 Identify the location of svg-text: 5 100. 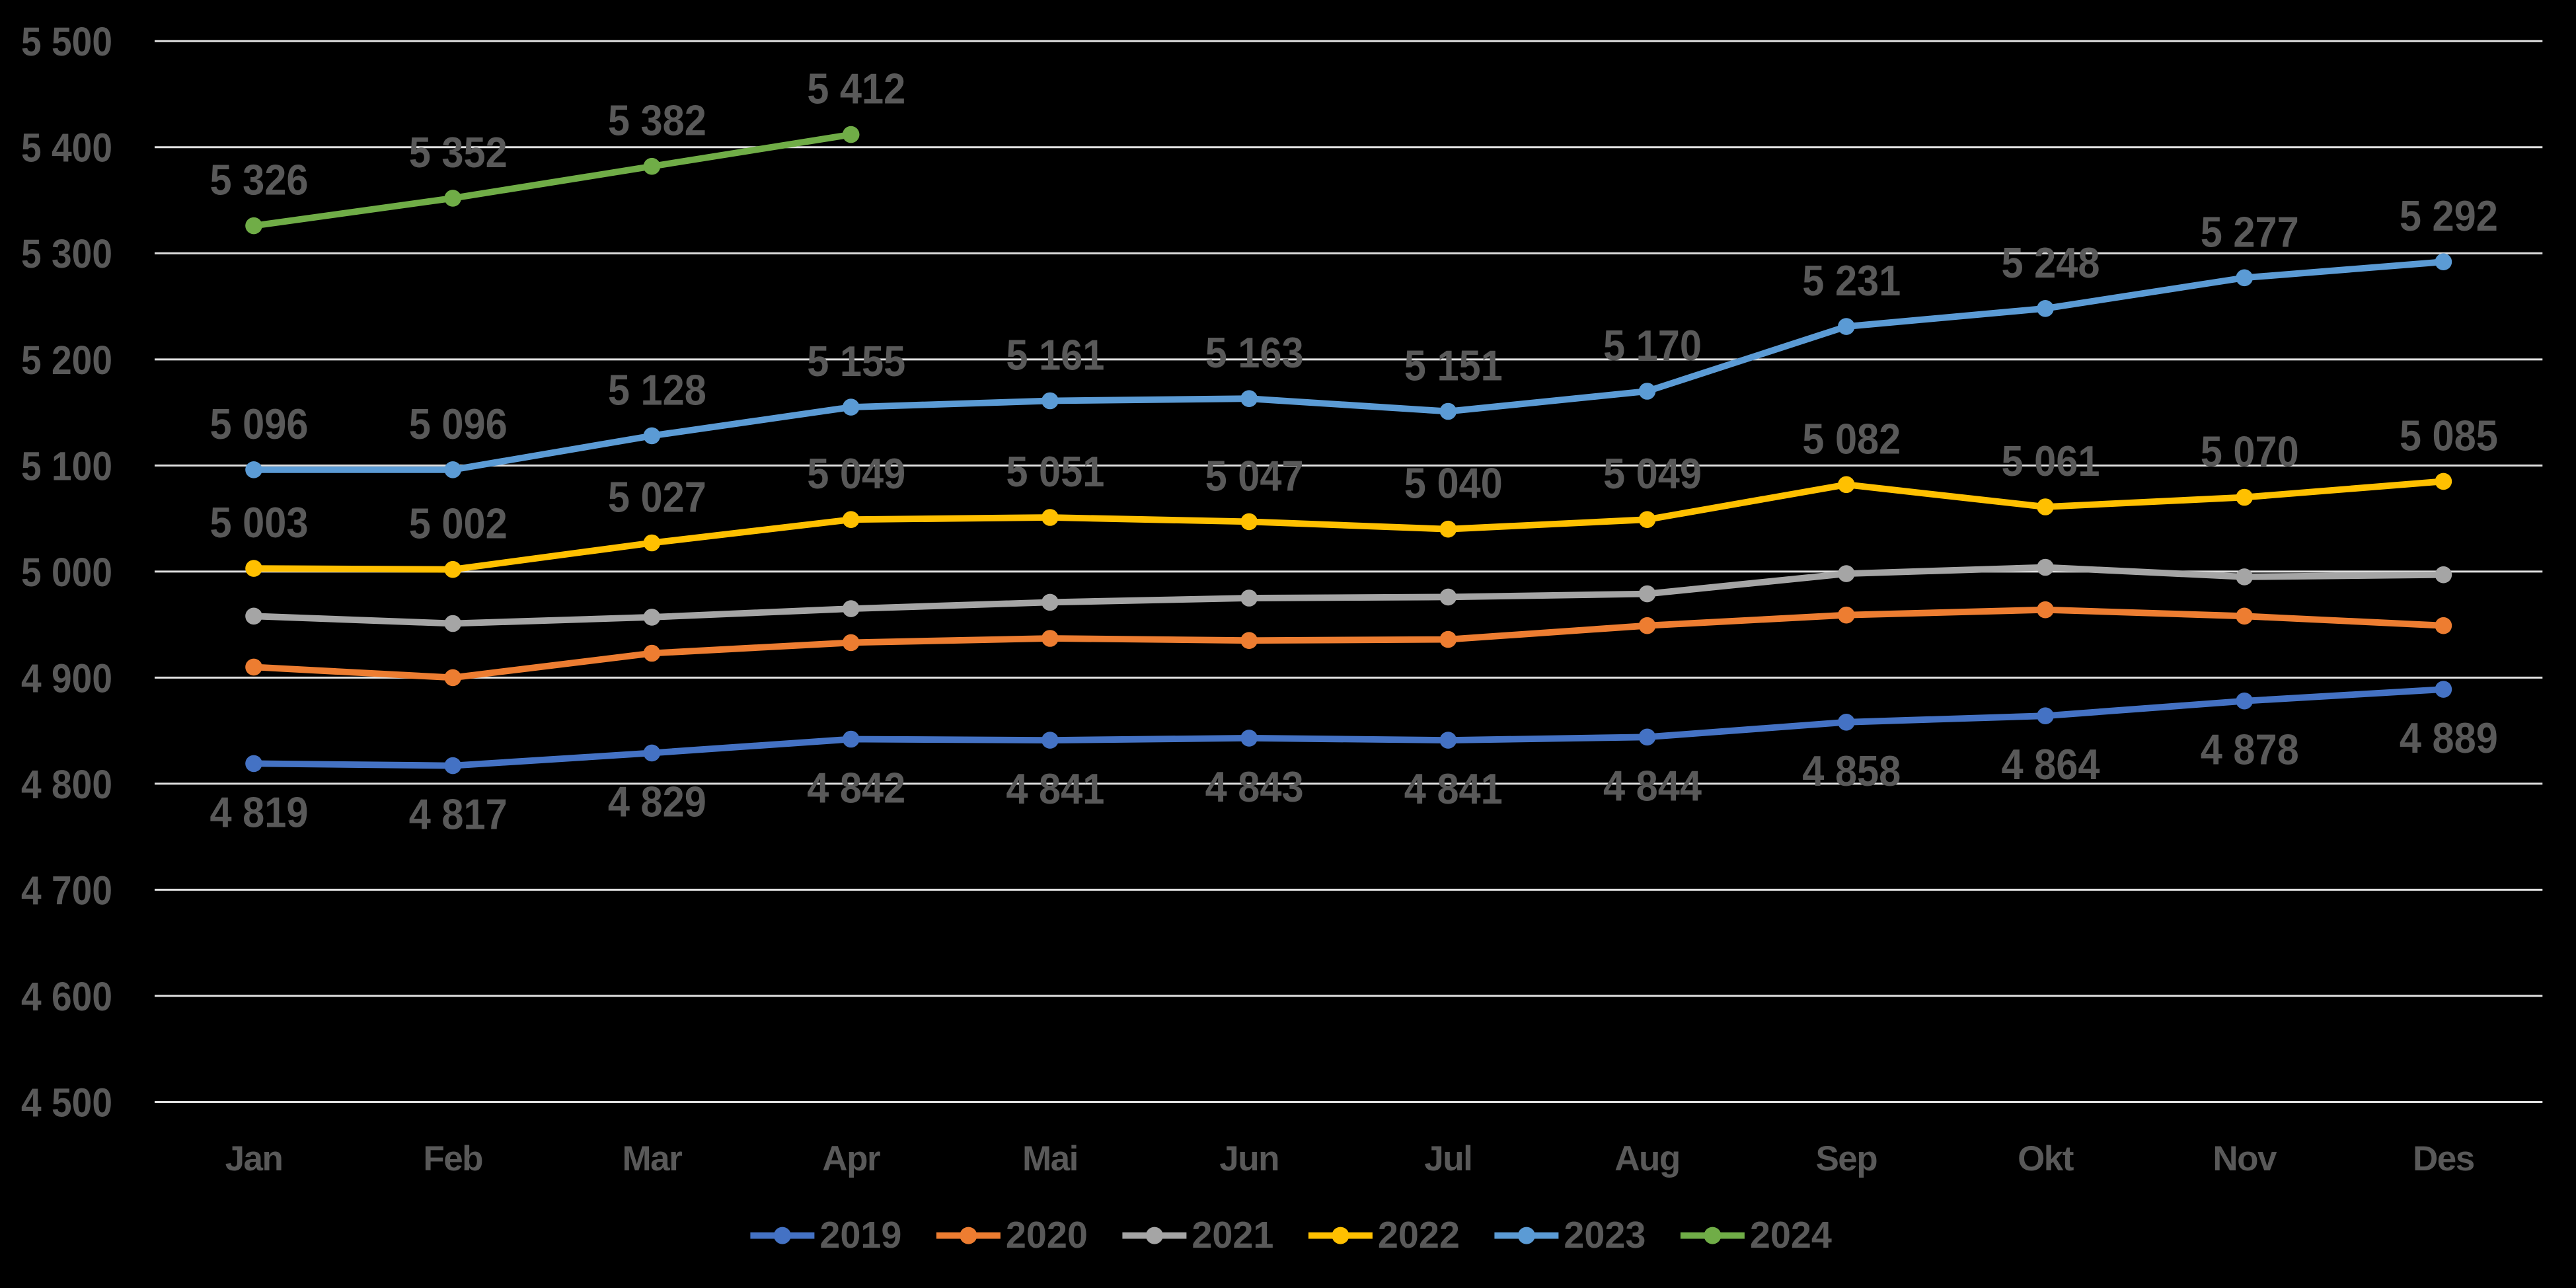
(66, 466).